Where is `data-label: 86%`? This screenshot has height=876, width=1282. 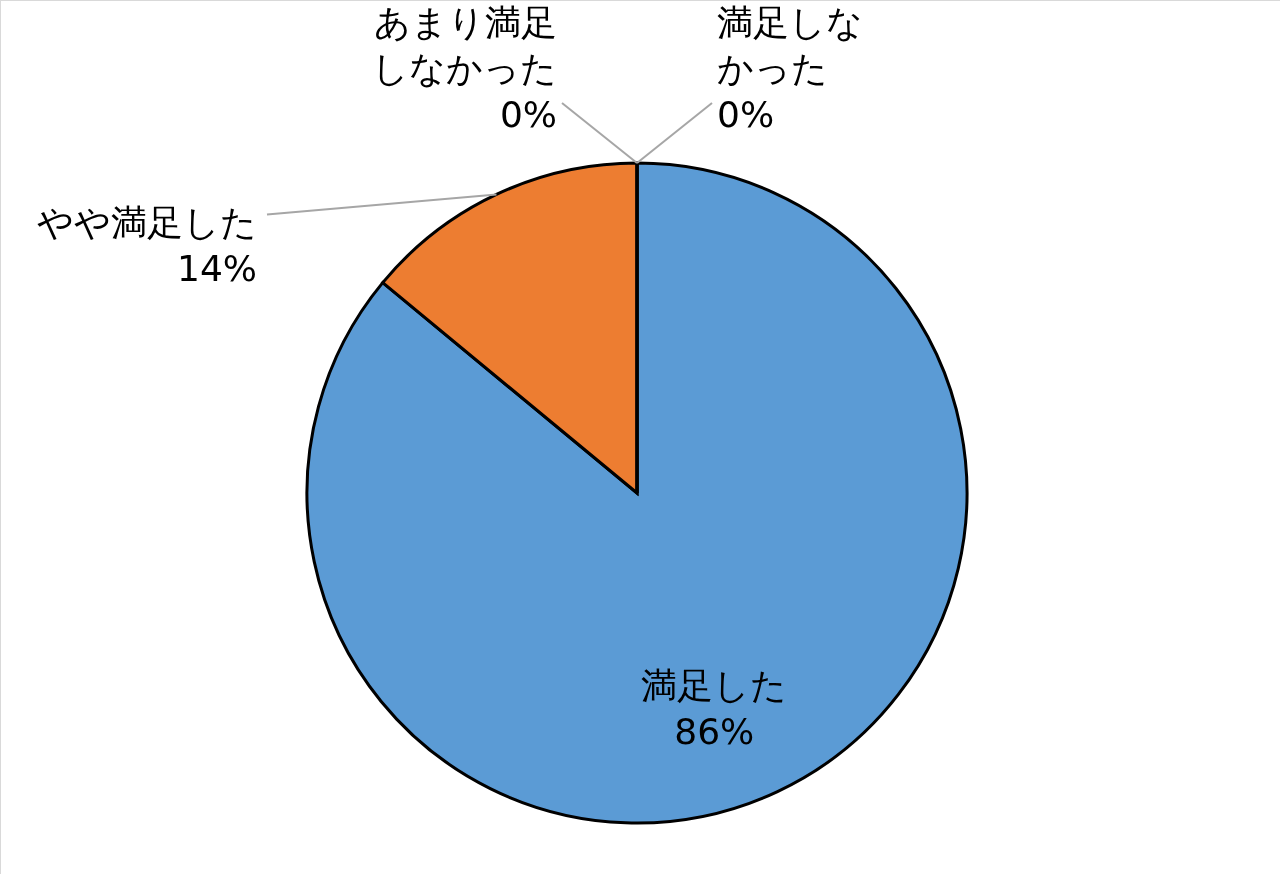 data-label: 86% is located at coordinates (714, 732).